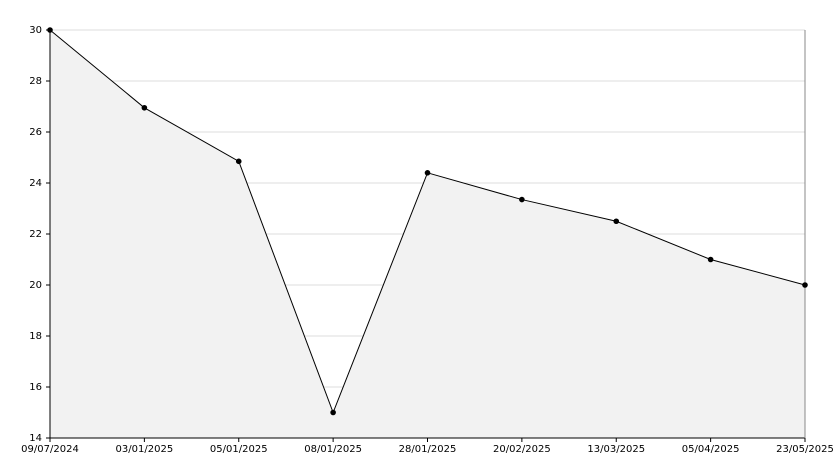 This screenshot has height=468, width=834. What do you see at coordinates (35, 387) in the screenshot?
I see `y-tick-label: 16` at bounding box center [35, 387].